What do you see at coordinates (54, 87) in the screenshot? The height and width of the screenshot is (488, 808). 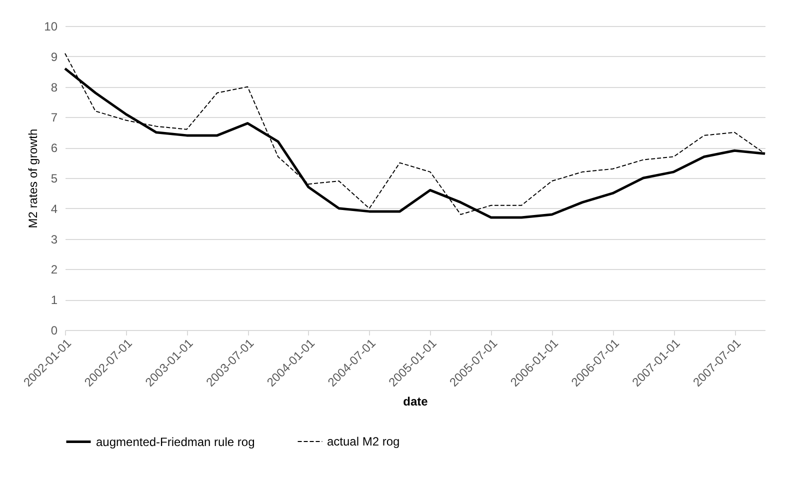 I see `y-tick-label: 8` at bounding box center [54, 87].